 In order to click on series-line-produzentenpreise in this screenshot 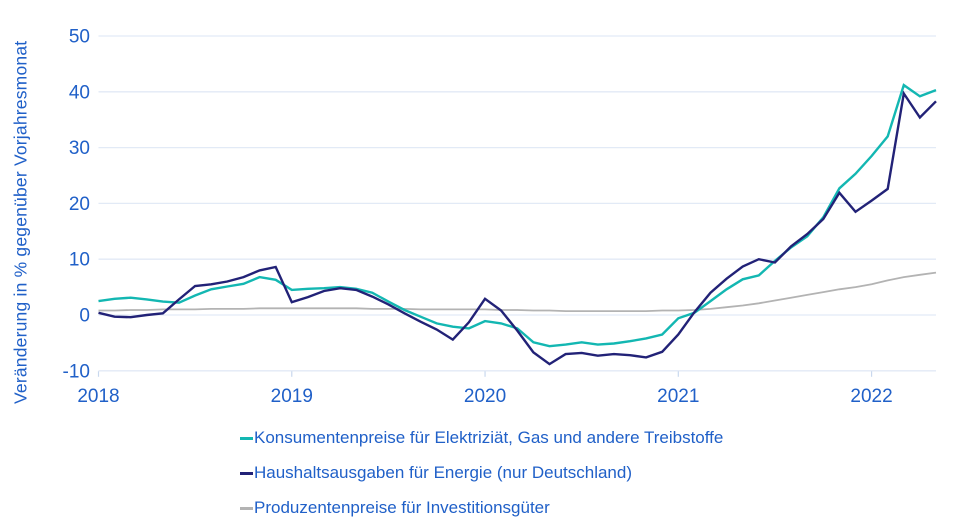, I will do `click(517, 292)`.